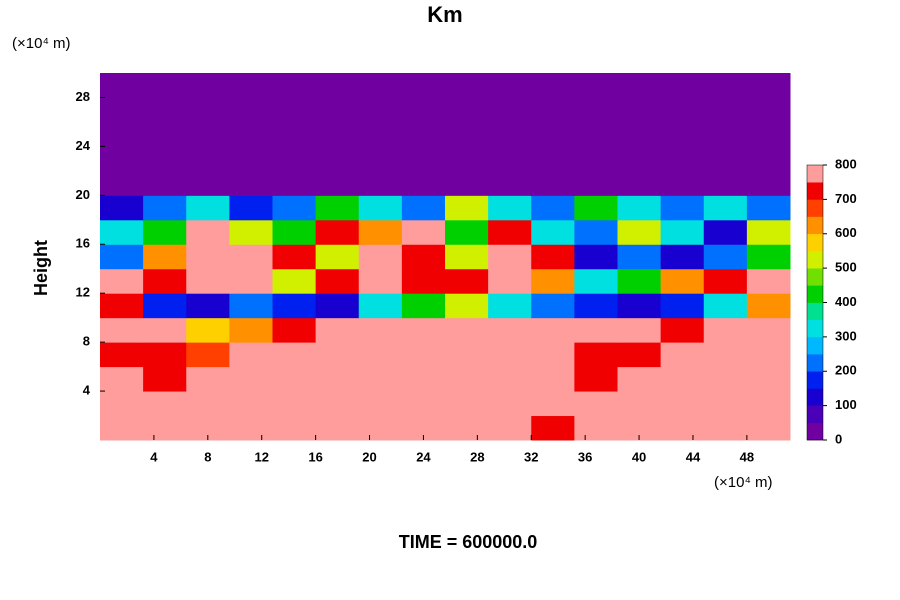 This screenshot has height=600, width=900. What do you see at coordinates (639, 456) in the screenshot?
I see `x-tick-label: 40` at bounding box center [639, 456].